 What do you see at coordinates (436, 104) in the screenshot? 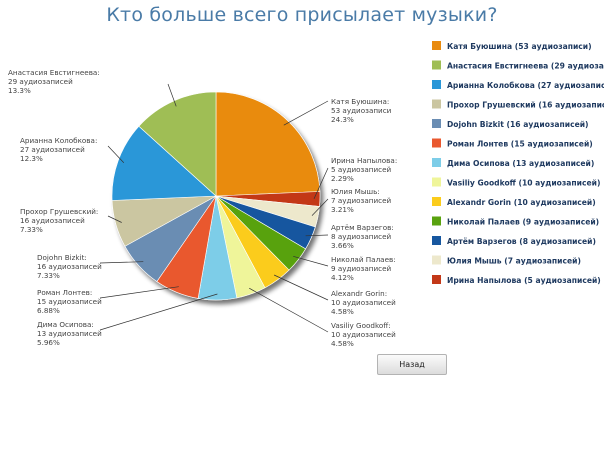
I see `legend-swatch-прохор-грушевский` at bounding box center [436, 104].